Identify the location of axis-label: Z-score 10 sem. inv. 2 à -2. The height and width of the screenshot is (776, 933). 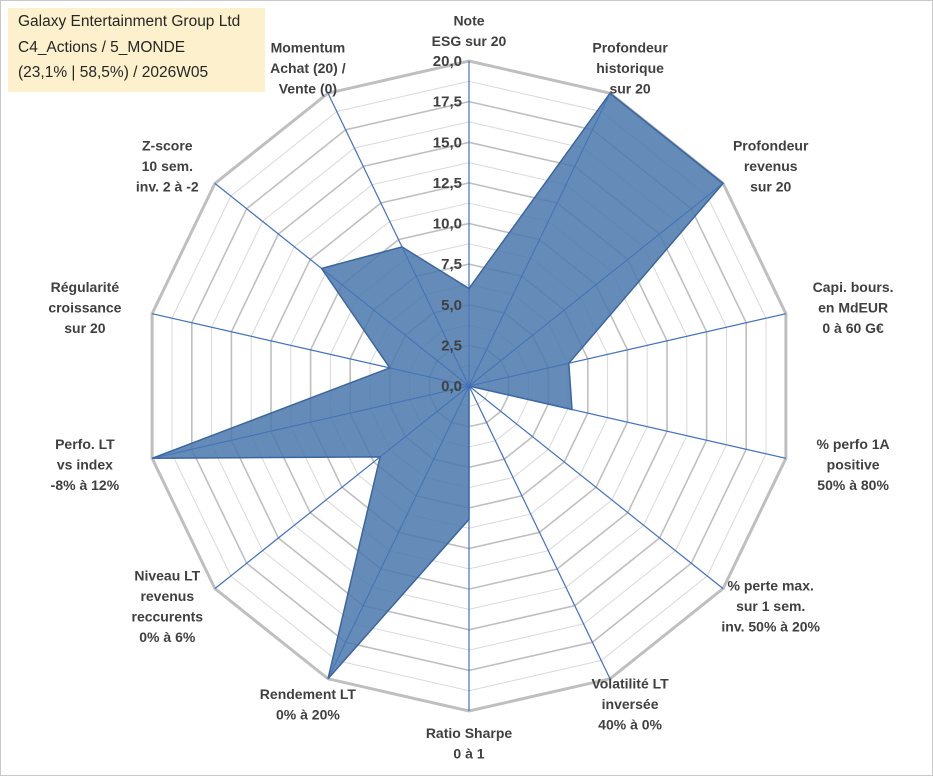
(167, 165).